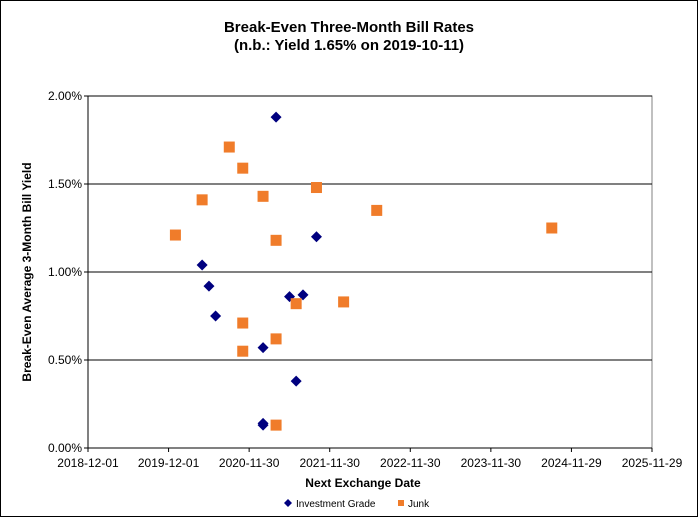 The width and height of the screenshot is (698, 517). I want to click on y-tick-label: 1.00%, so click(65, 272).